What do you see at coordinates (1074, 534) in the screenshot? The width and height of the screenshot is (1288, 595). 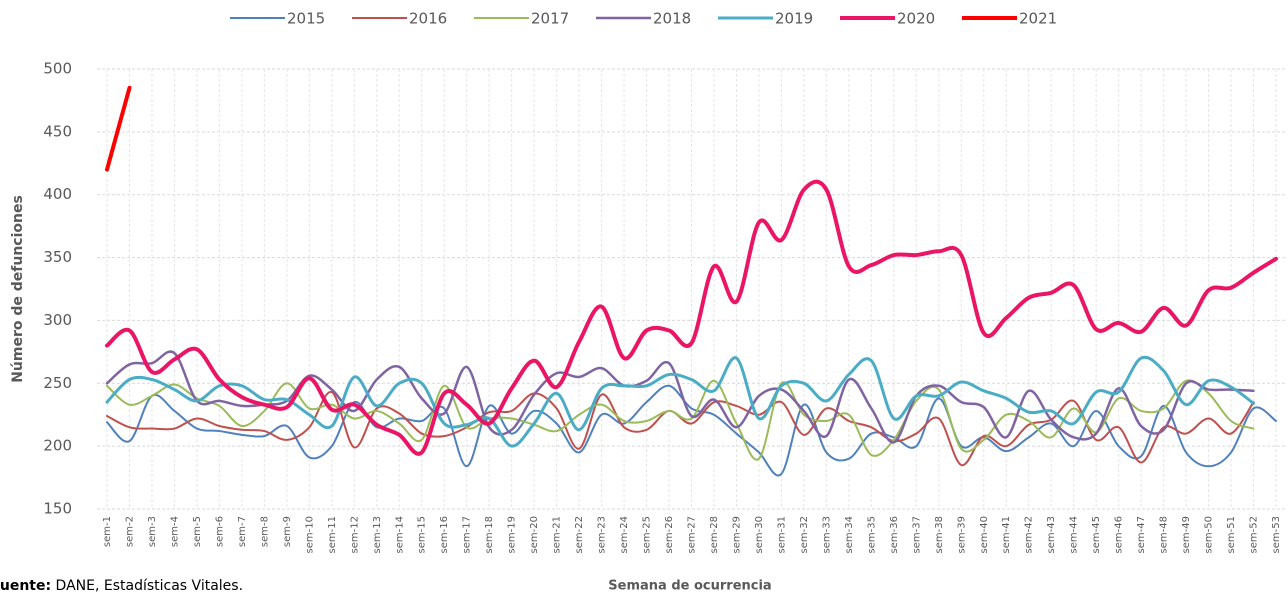 I see `x-tick-label: sem-44` at bounding box center [1074, 534].